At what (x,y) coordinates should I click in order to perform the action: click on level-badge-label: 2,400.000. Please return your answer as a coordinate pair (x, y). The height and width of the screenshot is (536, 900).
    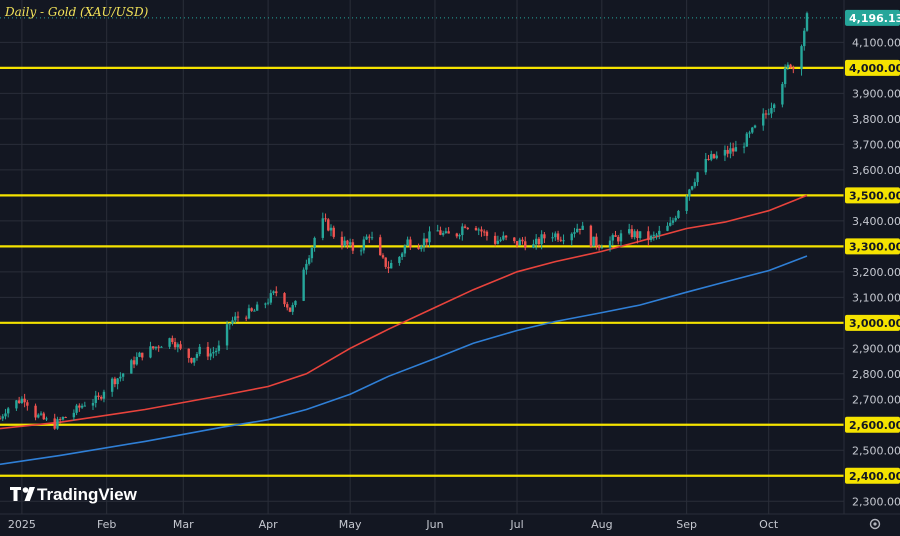
    Looking at the image, I should click on (874, 476).